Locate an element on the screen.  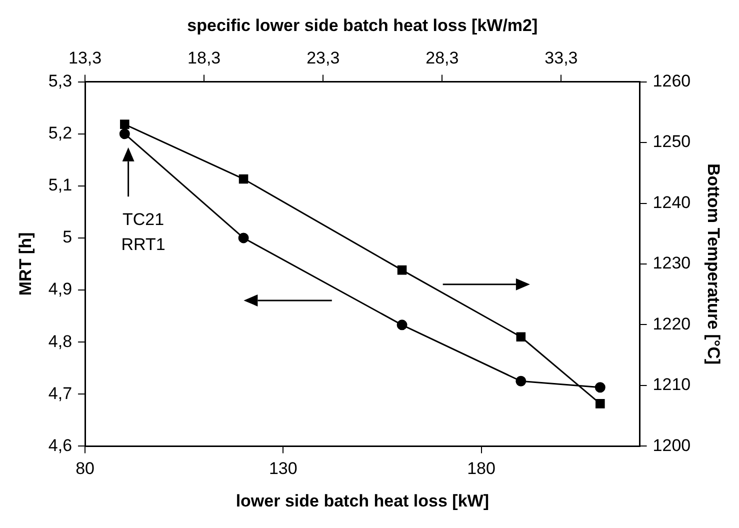
y2-tick-label: 1200 is located at coordinates (671, 445).